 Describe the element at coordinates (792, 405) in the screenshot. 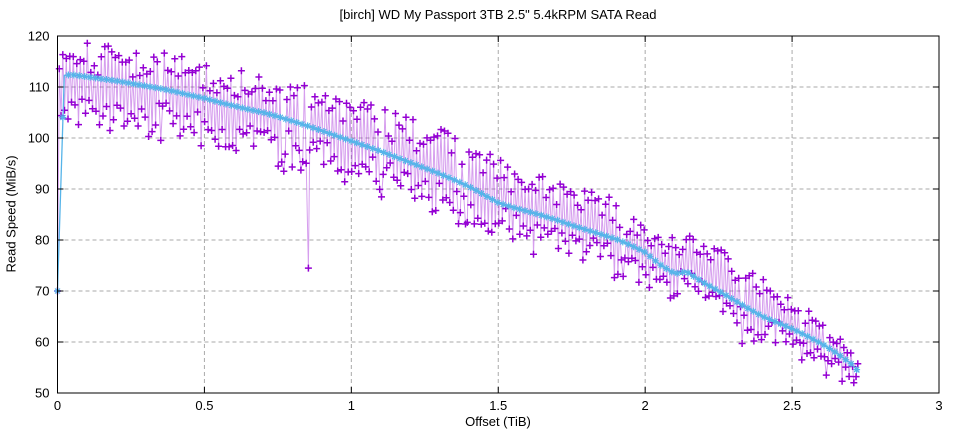

I see `x-tick-label: 2.5` at that location.